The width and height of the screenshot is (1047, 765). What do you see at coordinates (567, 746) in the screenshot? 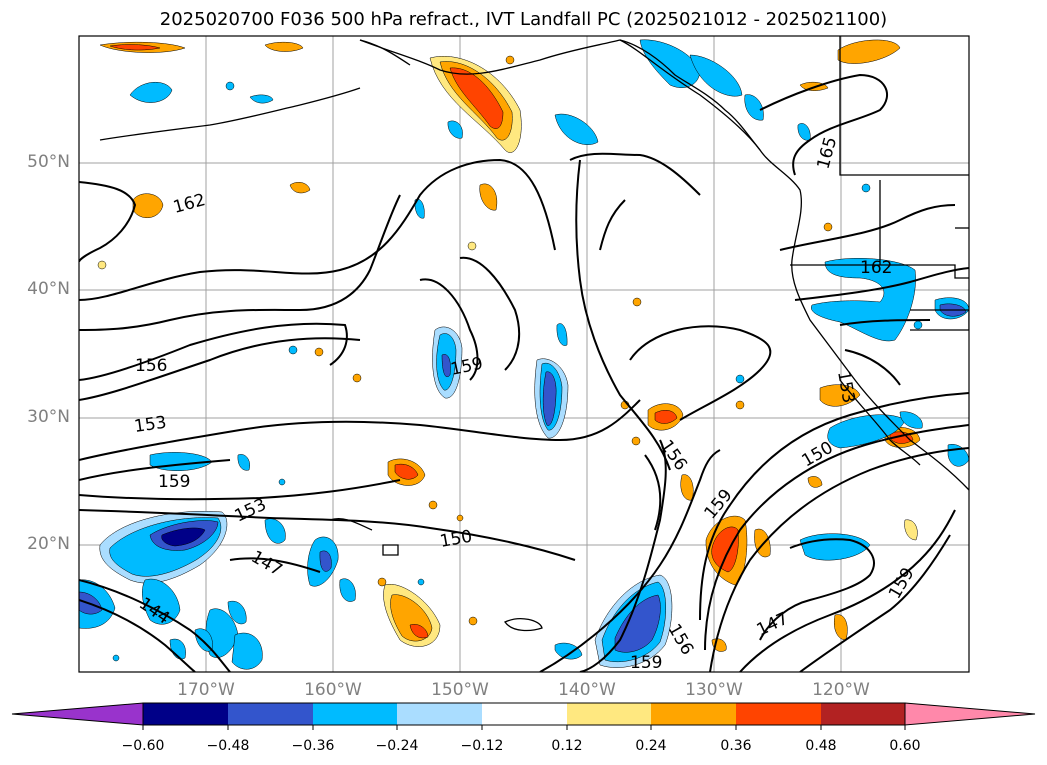
I see `colorbar-tick-label: 0.12` at bounding box center [567, 746].